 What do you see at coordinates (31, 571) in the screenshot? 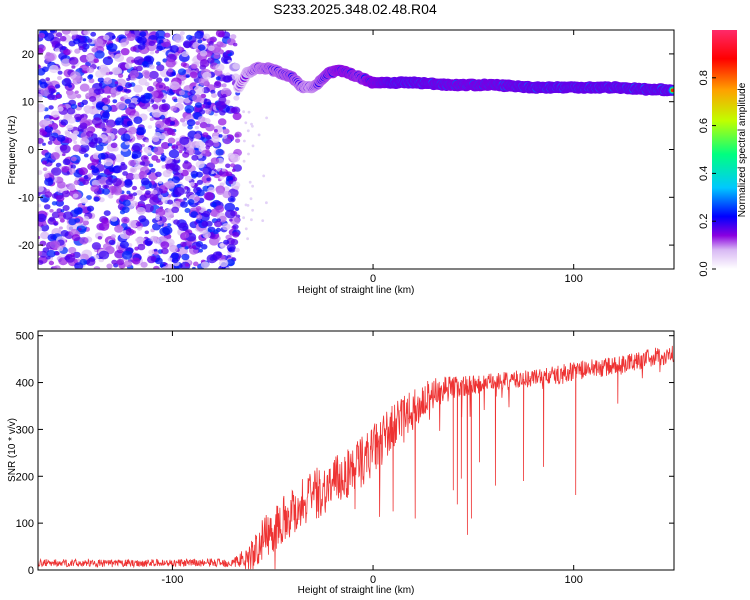
I see `y-tick-label: 0` at bounding box center [31, 571].